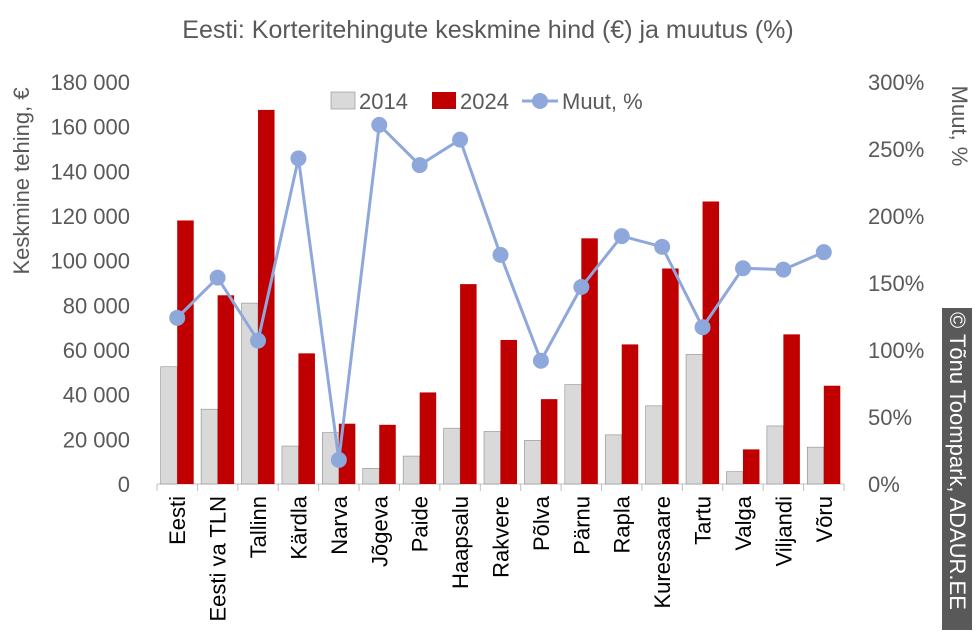  I want to click on y2-tick-label: 300%, so click(896, 82).